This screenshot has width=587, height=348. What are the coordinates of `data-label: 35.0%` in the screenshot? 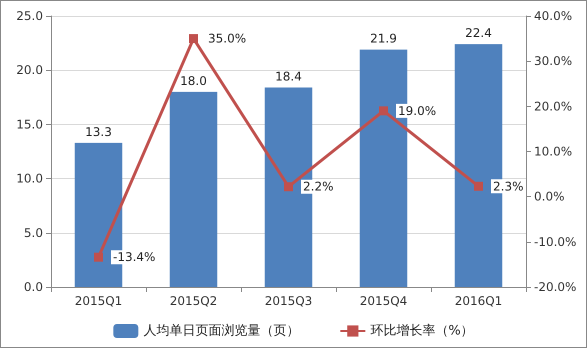 It's located at (227, 39).